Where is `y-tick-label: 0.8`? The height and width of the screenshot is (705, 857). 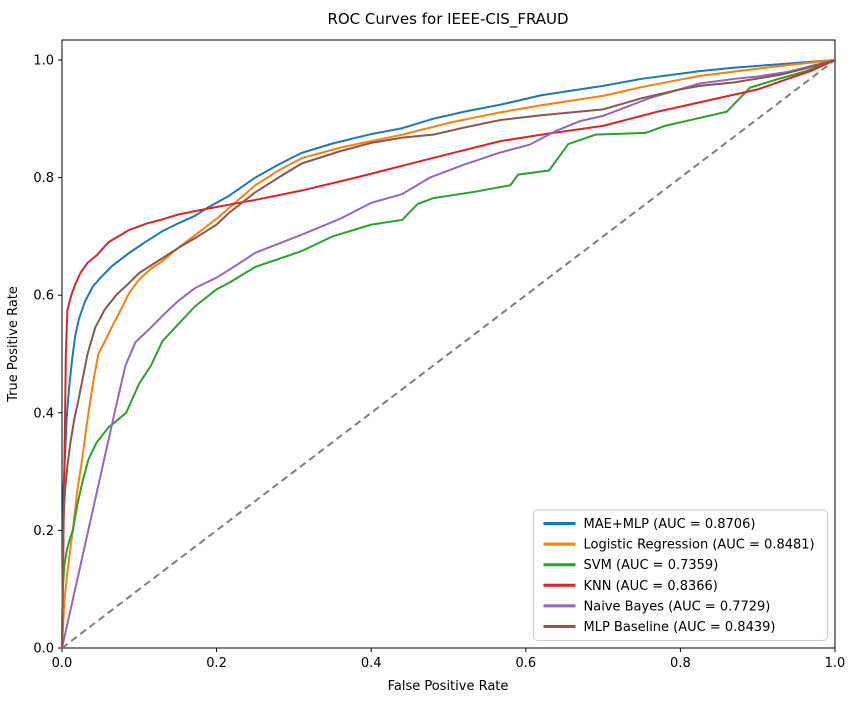
y-tick-label: 0.8 is located at coordinates (43, 178).